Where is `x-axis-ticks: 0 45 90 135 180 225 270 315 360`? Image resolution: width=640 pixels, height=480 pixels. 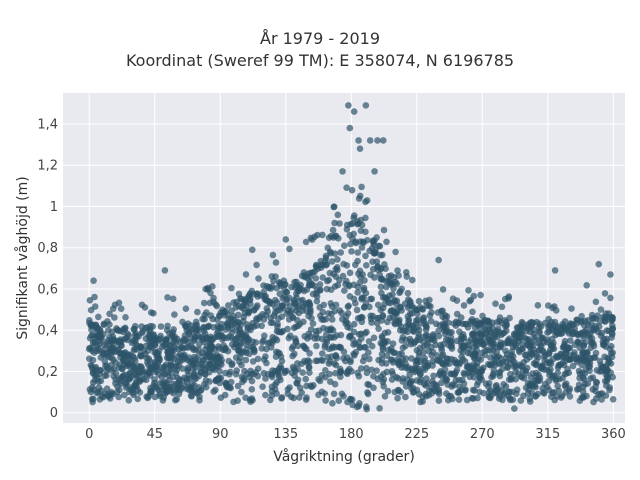
x-axis-ticks: 0 45 90 135 180 225 270 315 360 is located at coordinates (355, 434).